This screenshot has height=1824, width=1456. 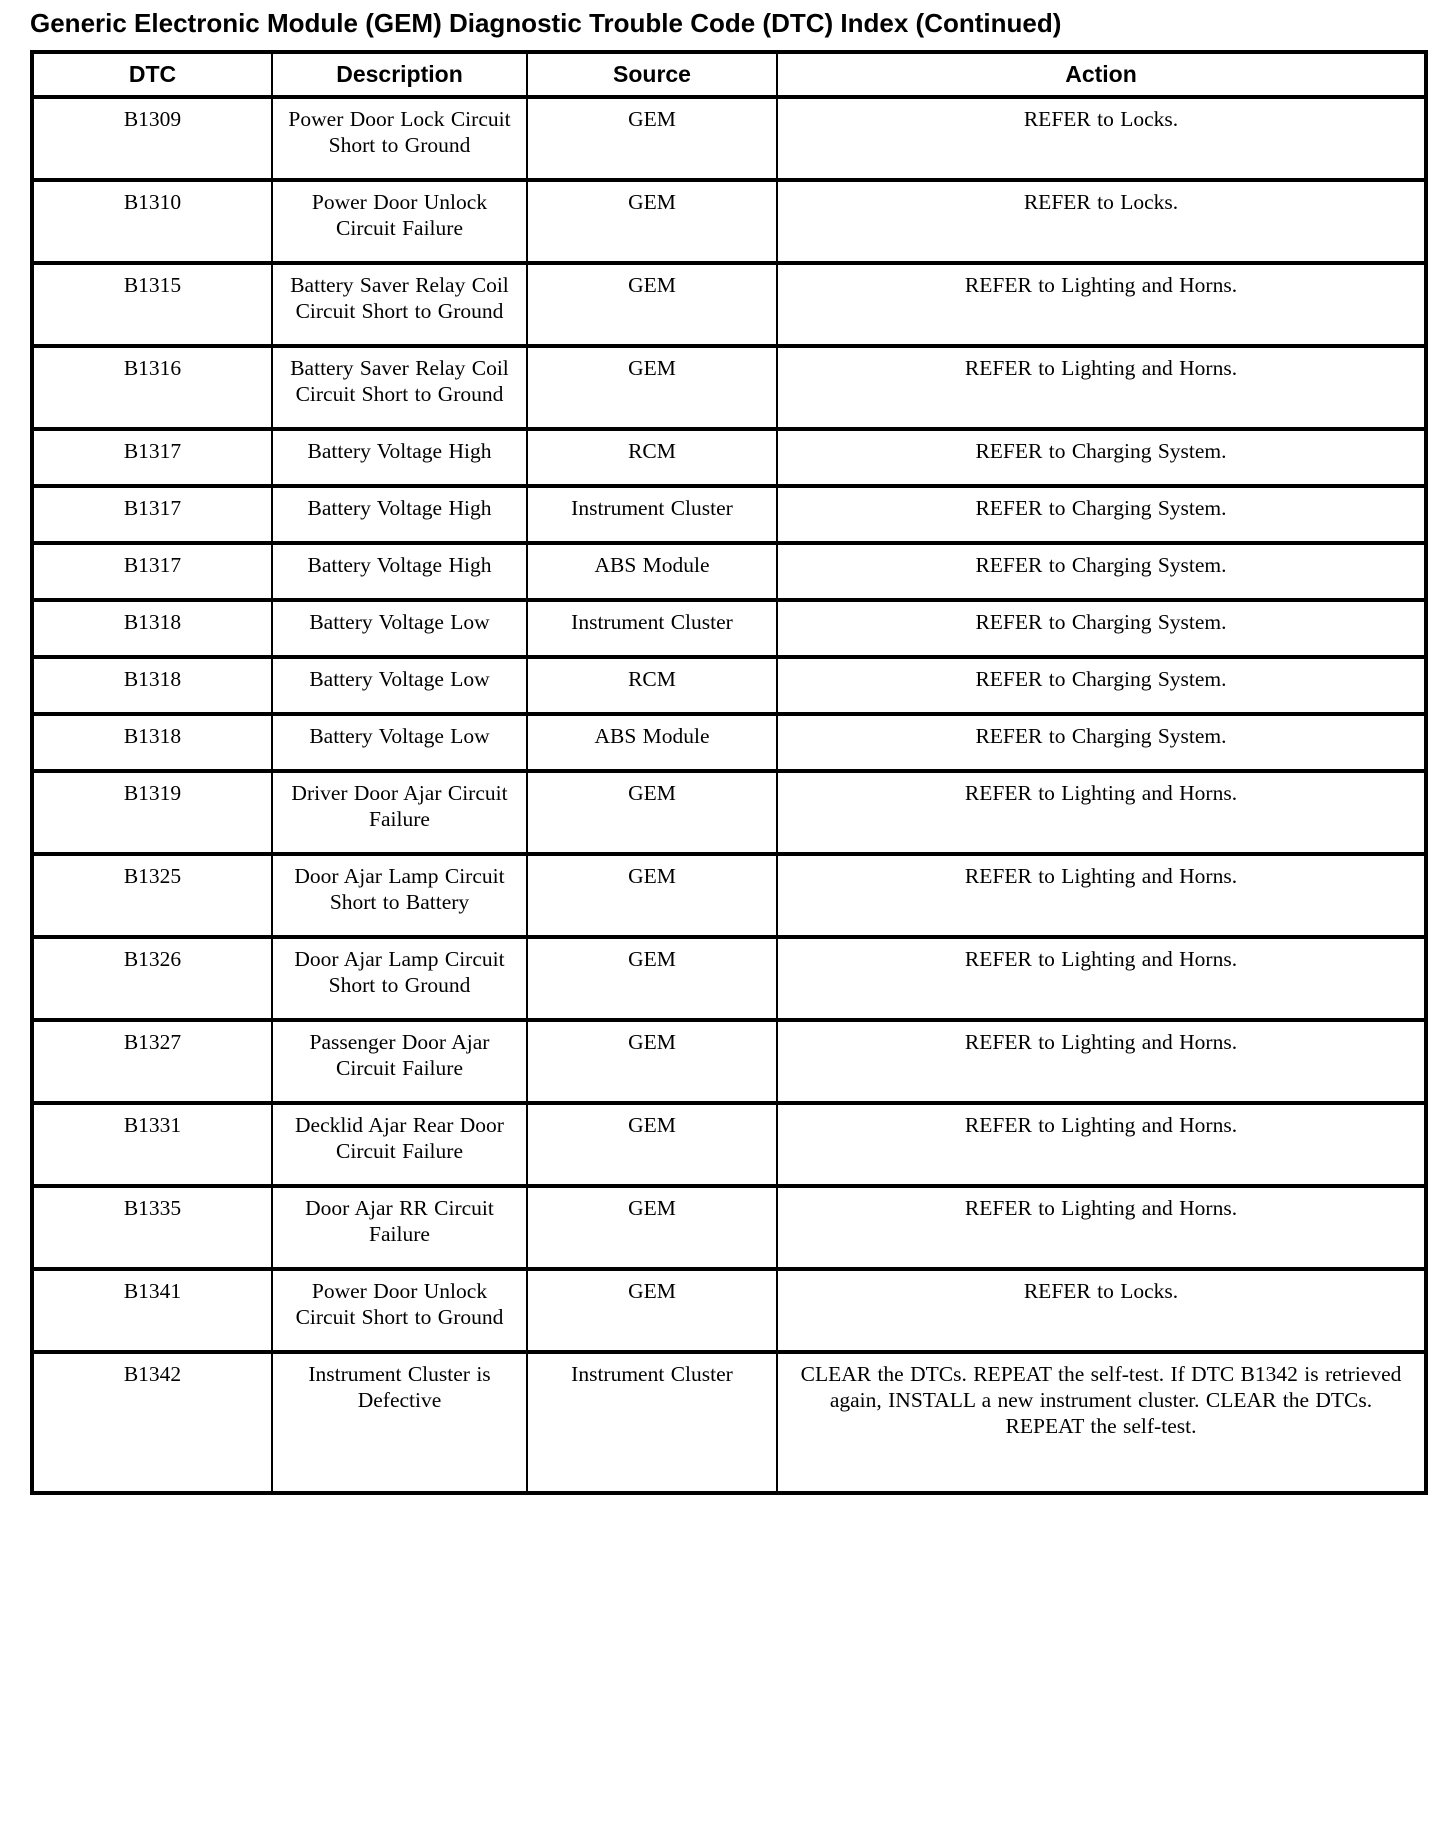 What do you see at coordinates (399, 895) in the screenshot?
I see `description-cell: Door Ajar Lamp Circuit Short to Battery` at bounding box center [399, 895].